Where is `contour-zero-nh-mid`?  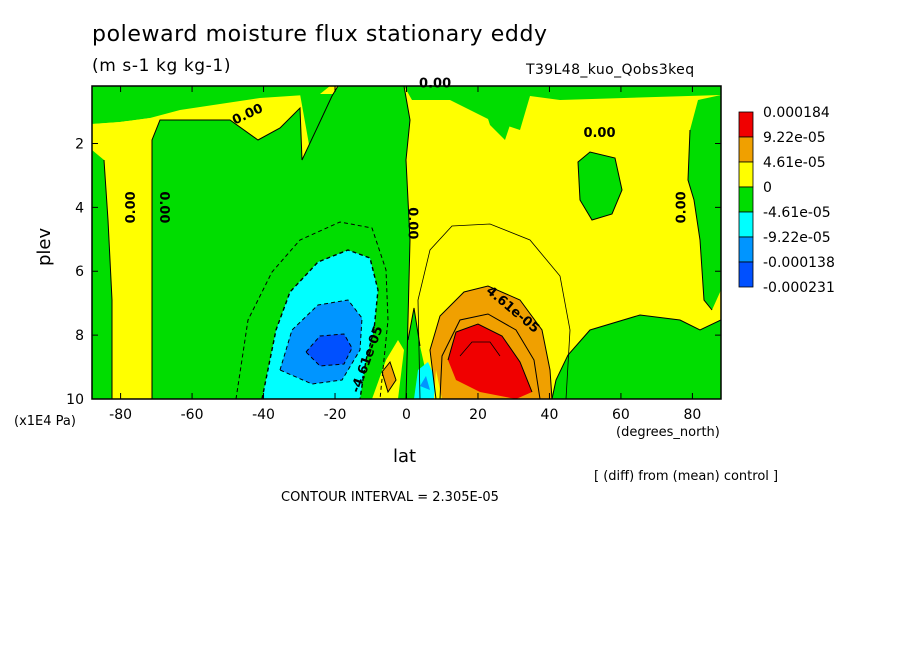 contour-zero-nh-mid is located at coordinates (600, 186).